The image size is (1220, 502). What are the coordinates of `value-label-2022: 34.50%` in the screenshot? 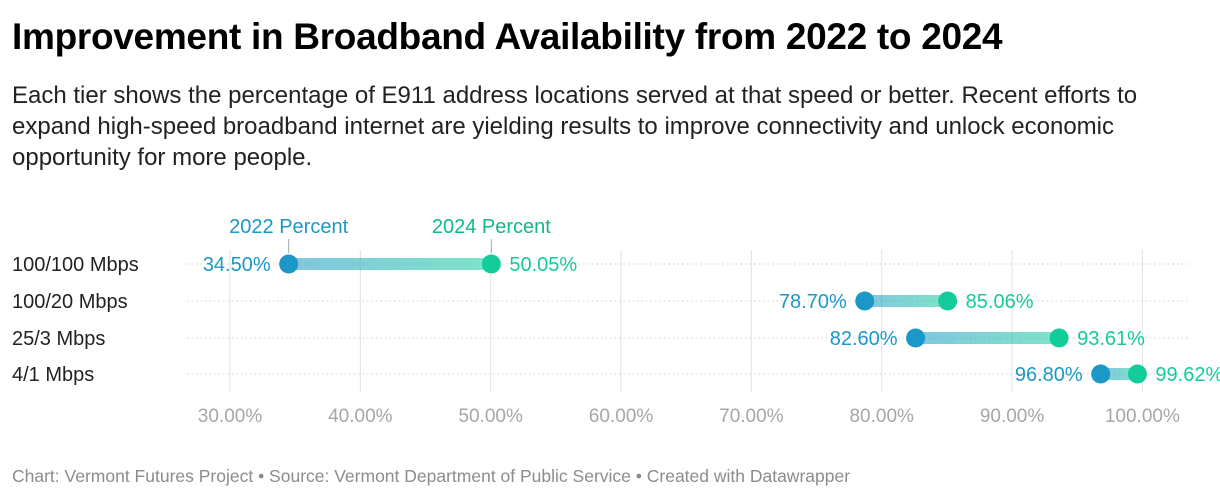 It's located at (237, 265).